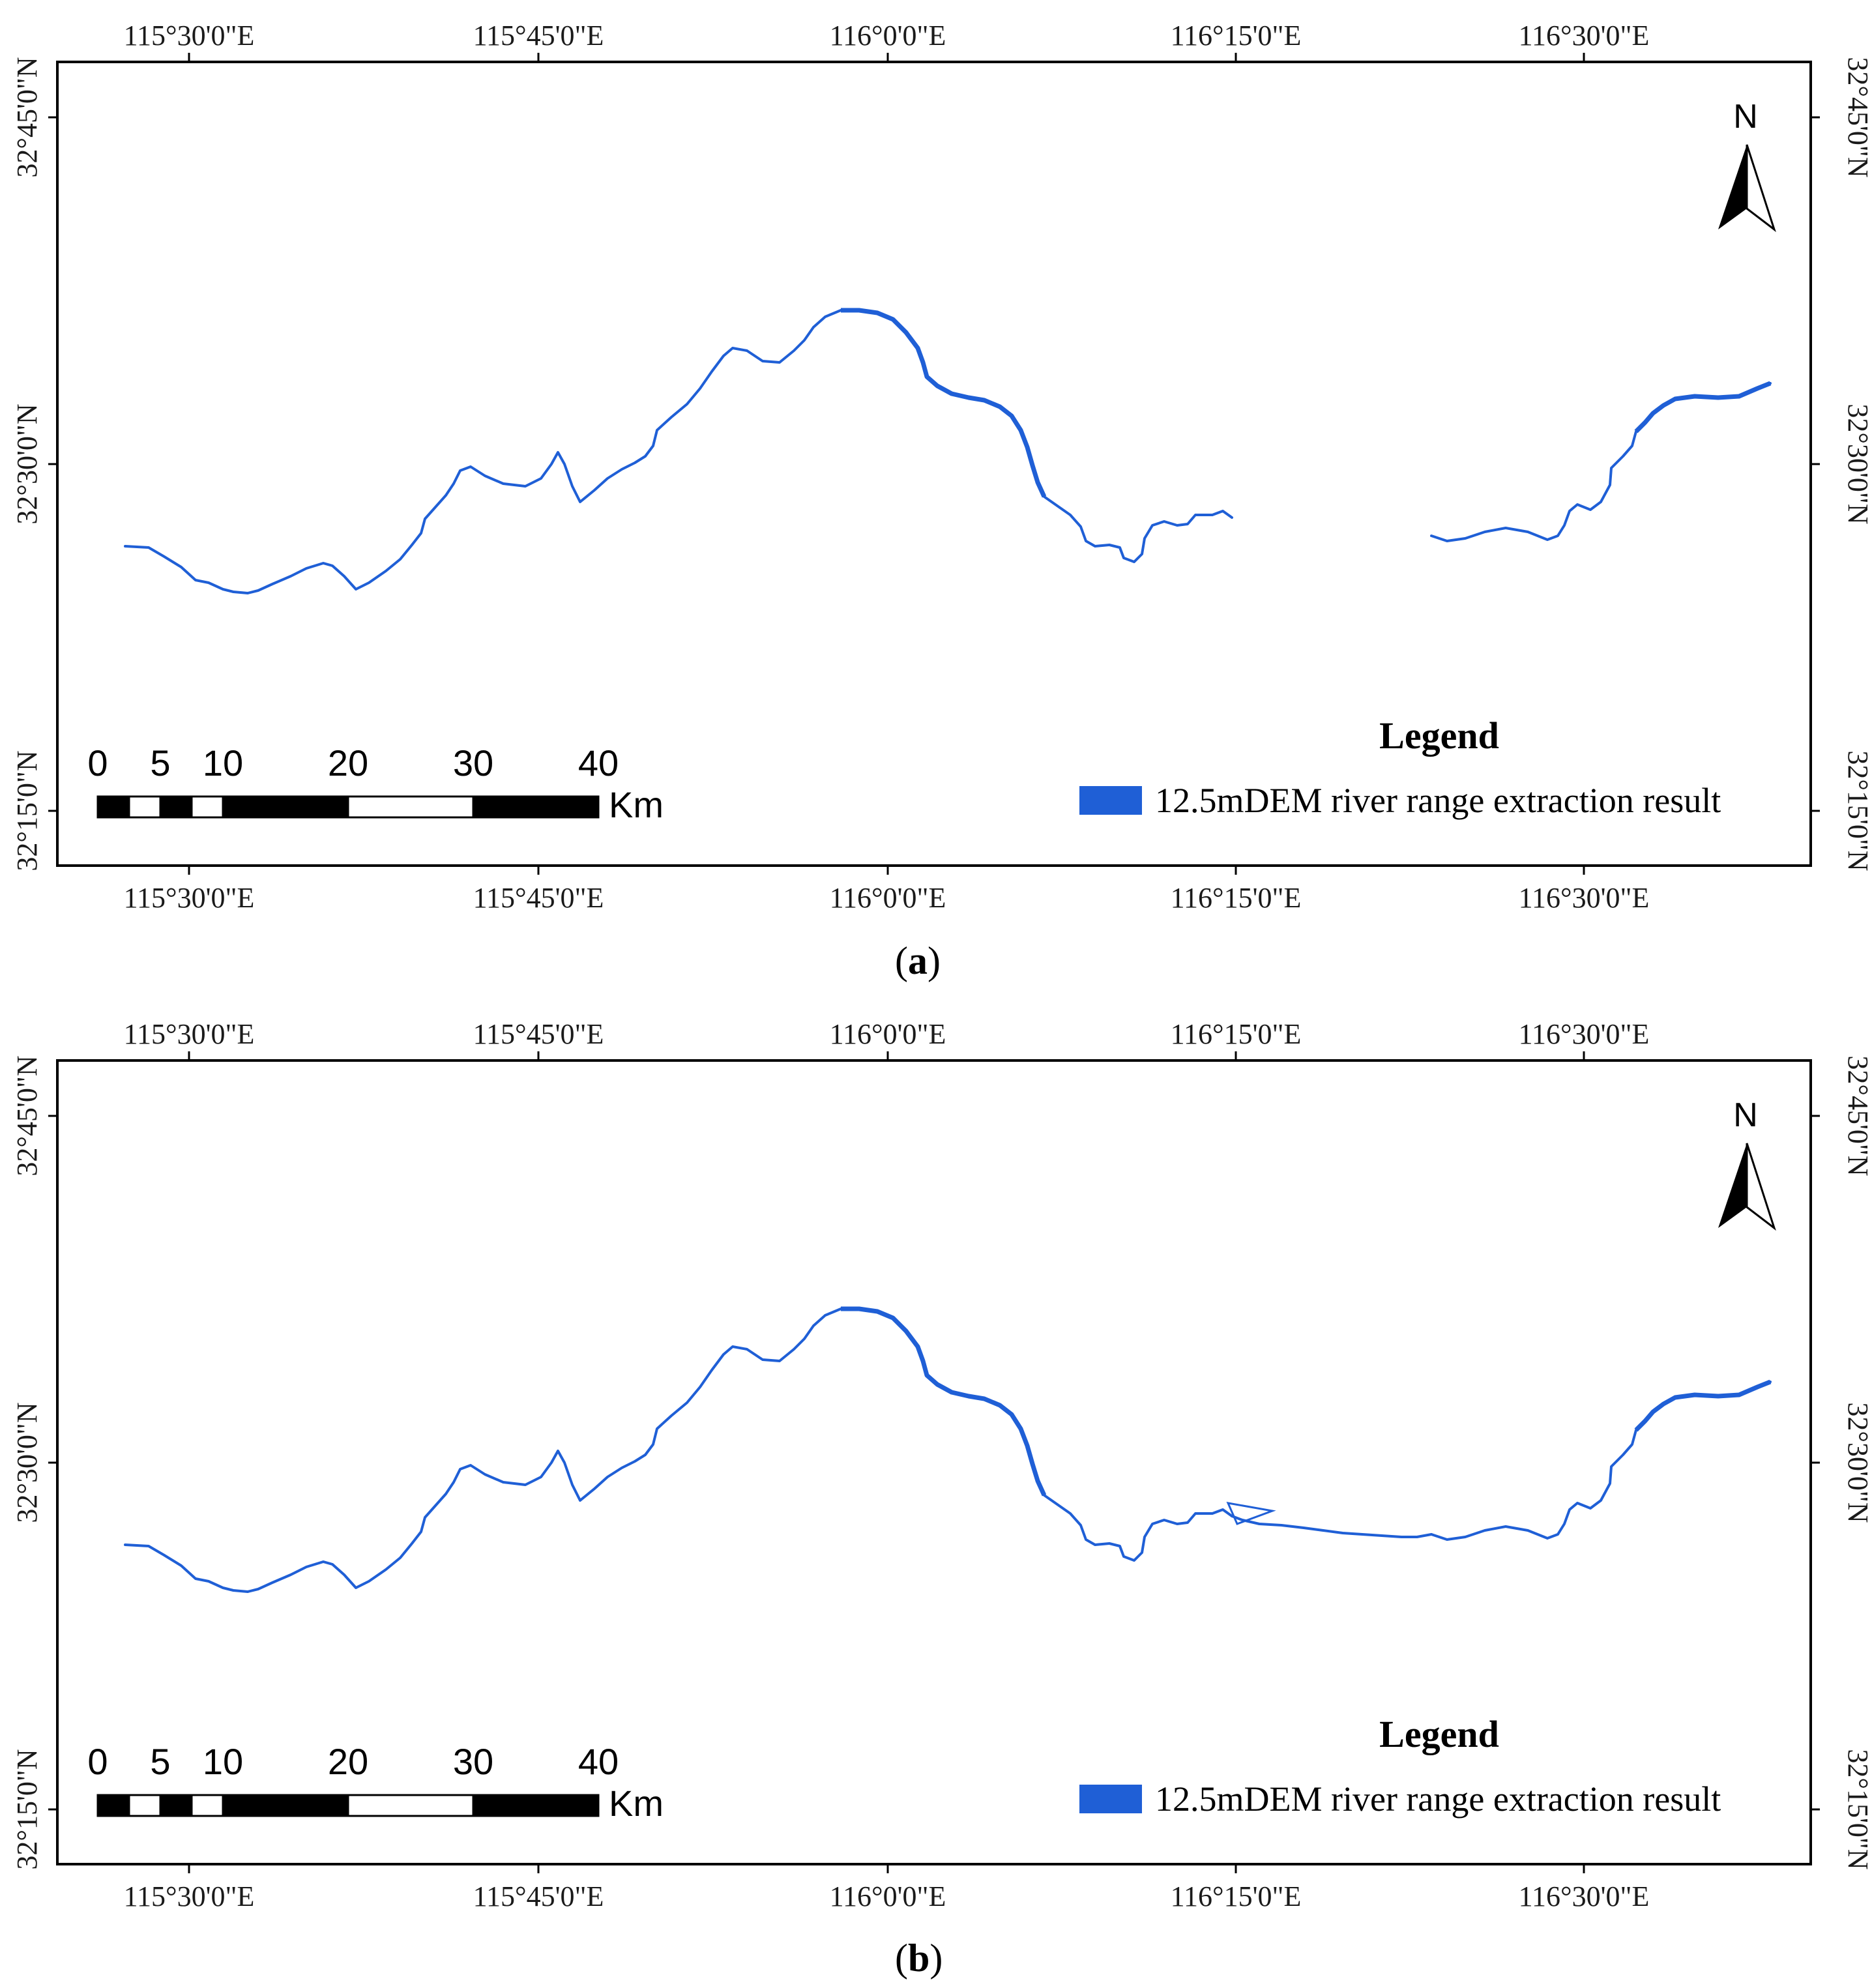 The height and width of the screenshot is (1988, 1872). What do you see at coordinates (918, 960) in the screenshot?
I see `panel-a-caption: (a)` at bounding box center [918, 960].